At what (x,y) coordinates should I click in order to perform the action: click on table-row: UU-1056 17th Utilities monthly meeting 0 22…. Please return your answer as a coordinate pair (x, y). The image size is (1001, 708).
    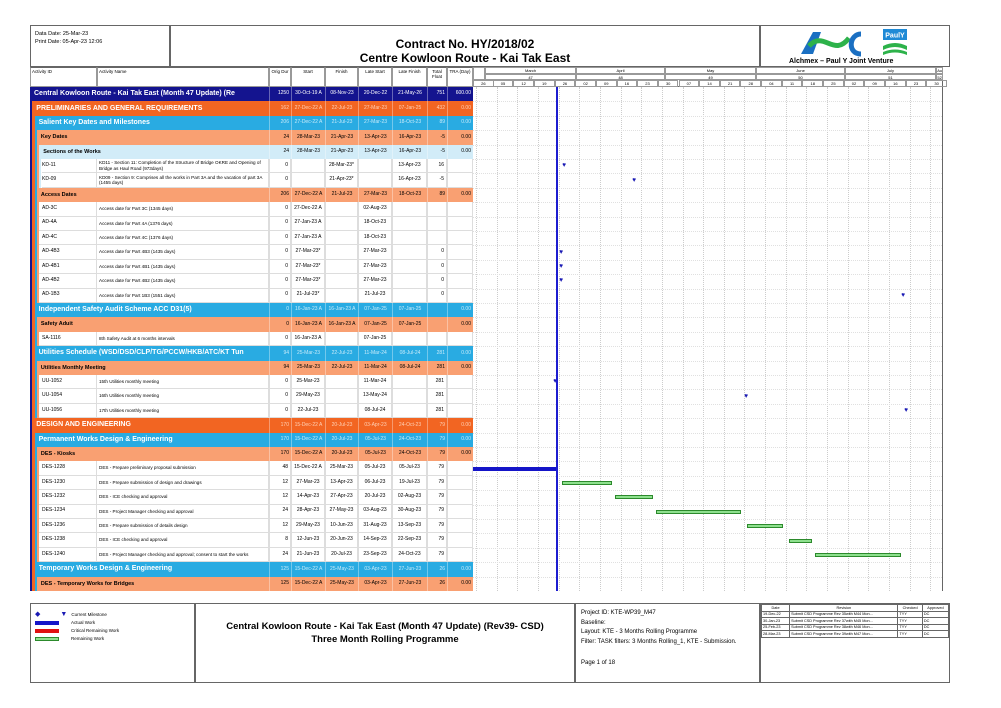
    Looking at the image, I should click on (251, 411).